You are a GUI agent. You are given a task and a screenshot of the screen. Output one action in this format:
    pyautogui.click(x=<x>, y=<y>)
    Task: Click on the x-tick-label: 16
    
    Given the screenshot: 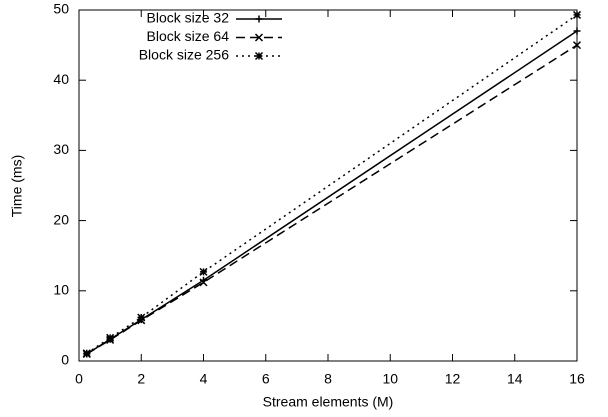 What is the action you would take?
    pyautogui.click(x=577, y=379)
    